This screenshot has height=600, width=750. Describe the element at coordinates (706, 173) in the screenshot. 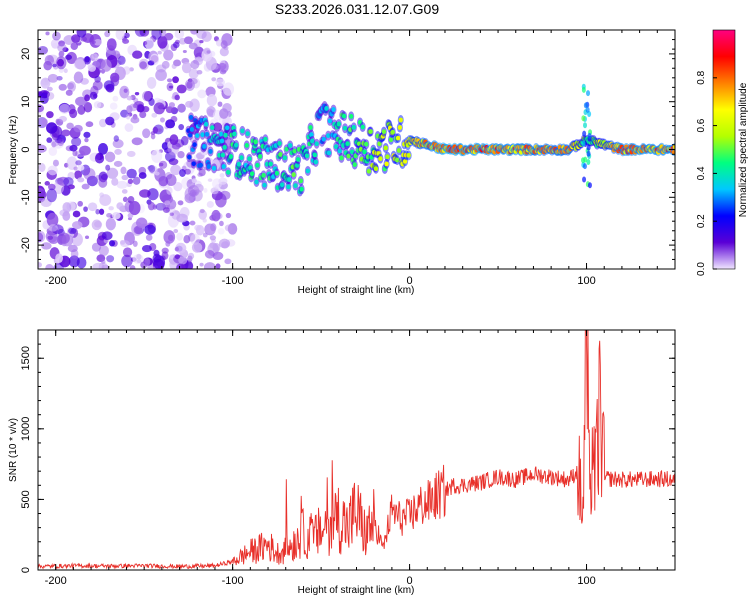

I see `colorbar-ticks: 0.0 0.2 0.4 0.6 0.8` at that location.